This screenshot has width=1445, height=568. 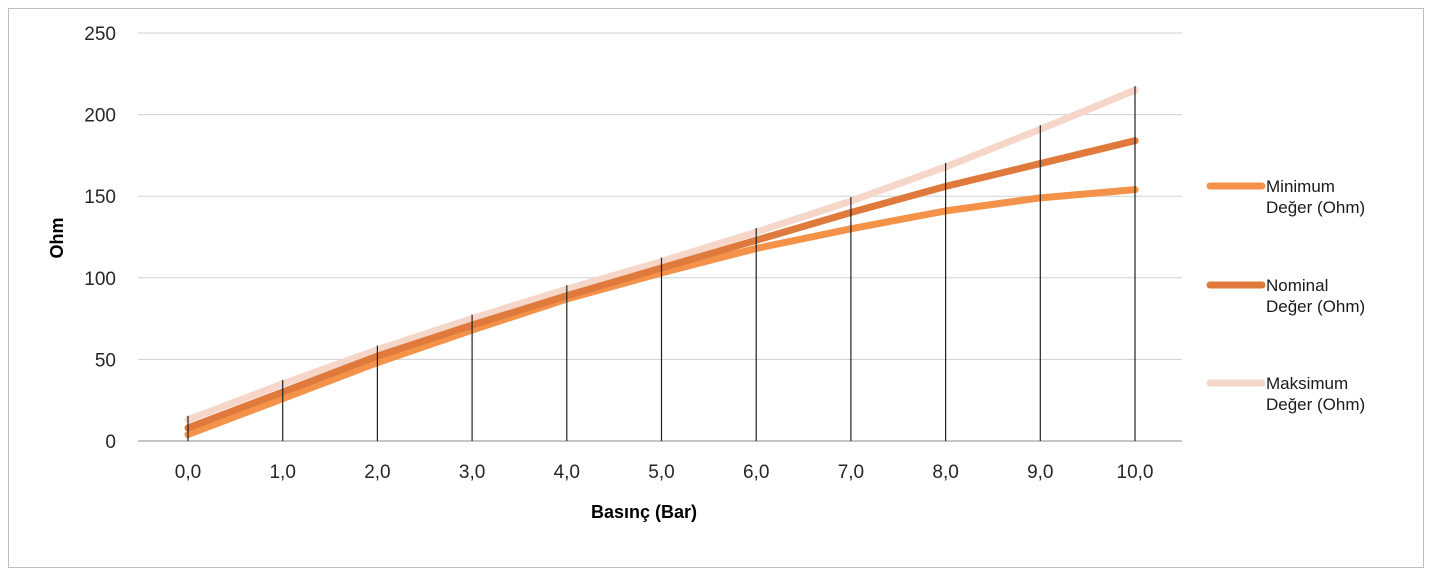 I want to click on y-tick-label: 150, so click(x=100, y=197).